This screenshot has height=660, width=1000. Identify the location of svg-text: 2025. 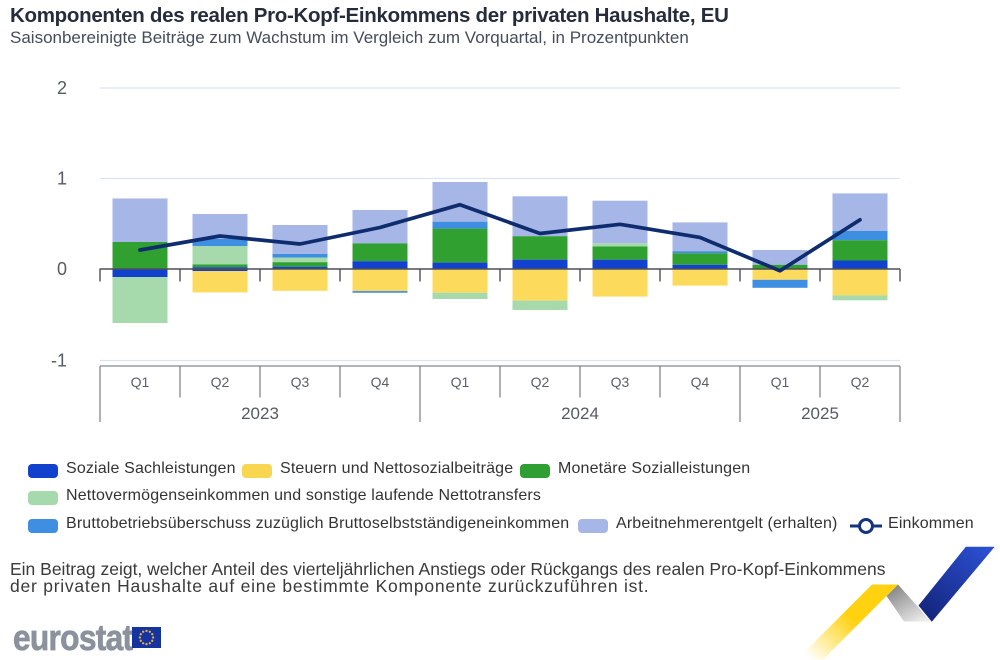
(820, 413).